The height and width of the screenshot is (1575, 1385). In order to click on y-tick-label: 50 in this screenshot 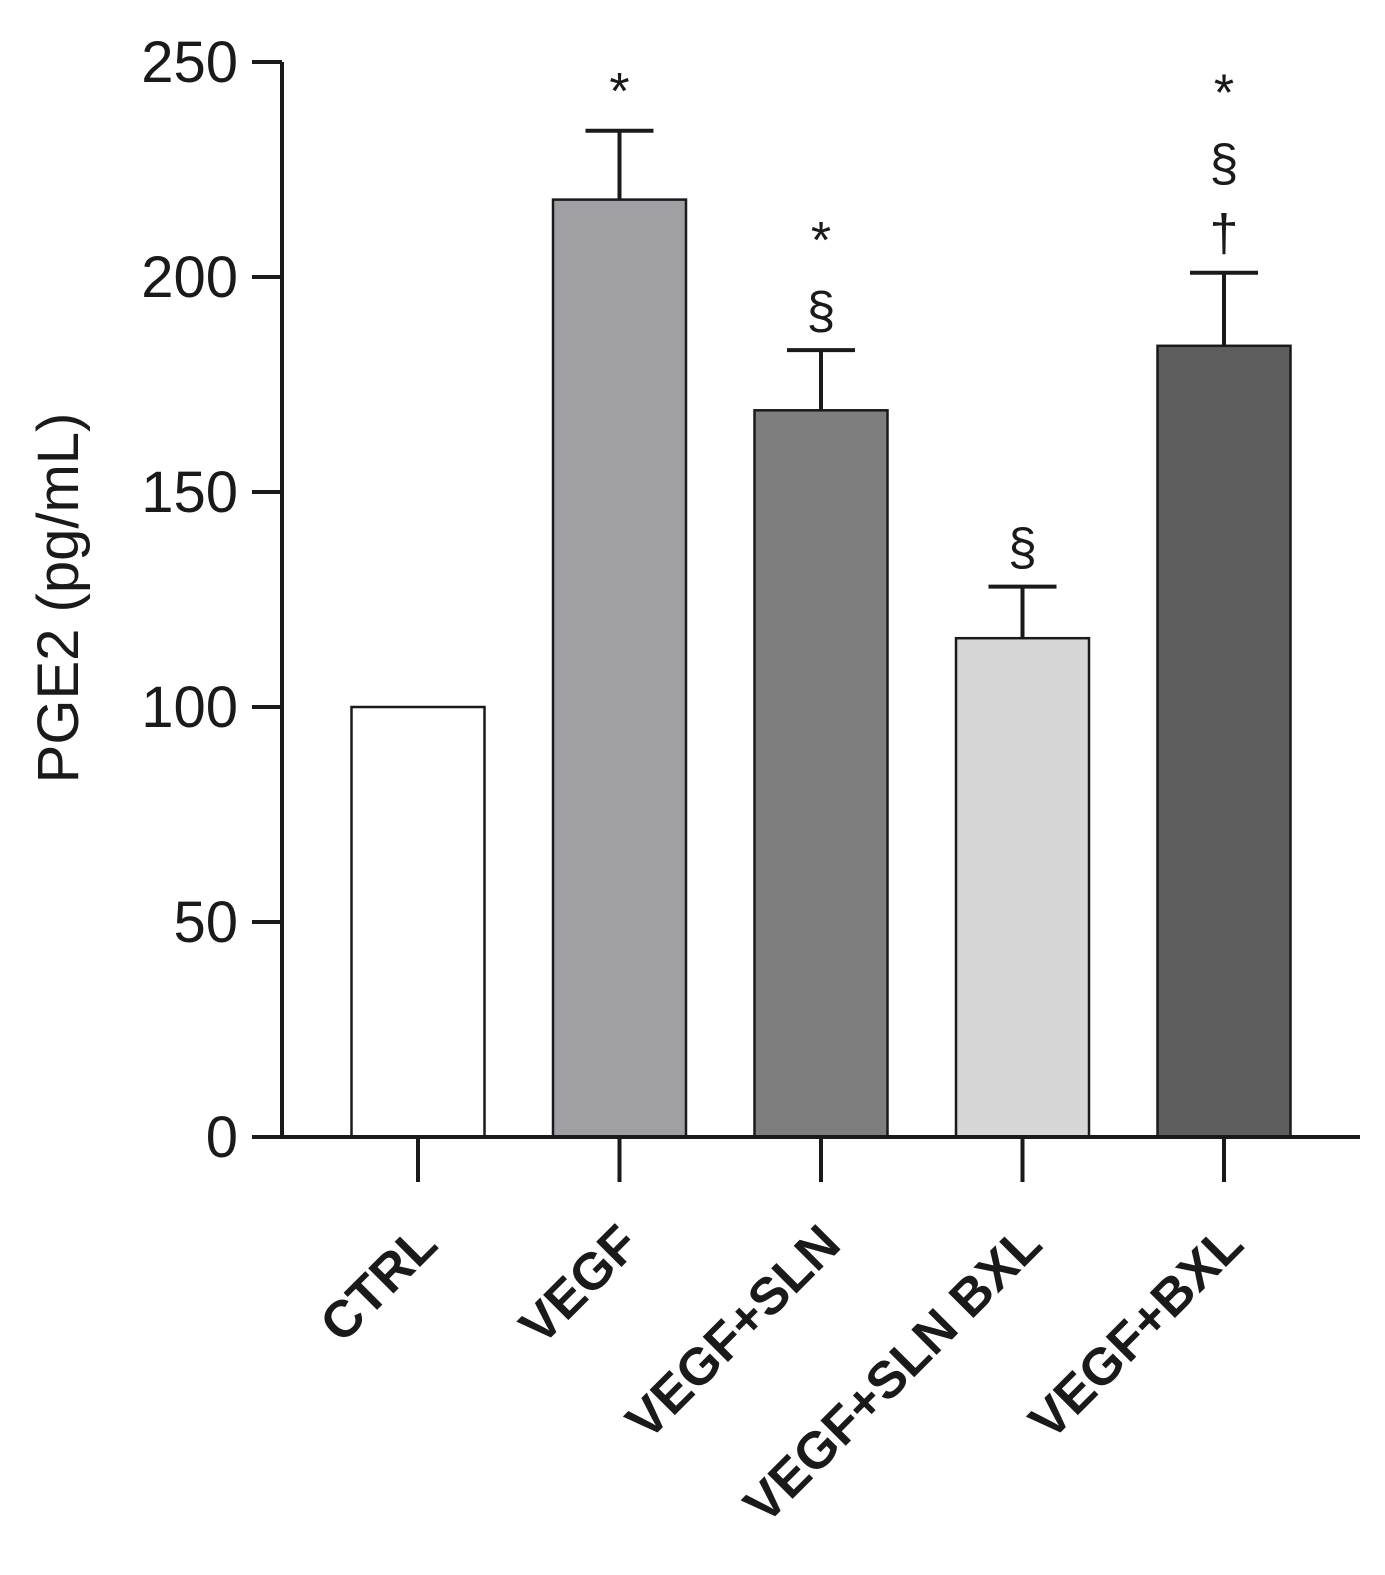, I will do `click(205, 922)`.